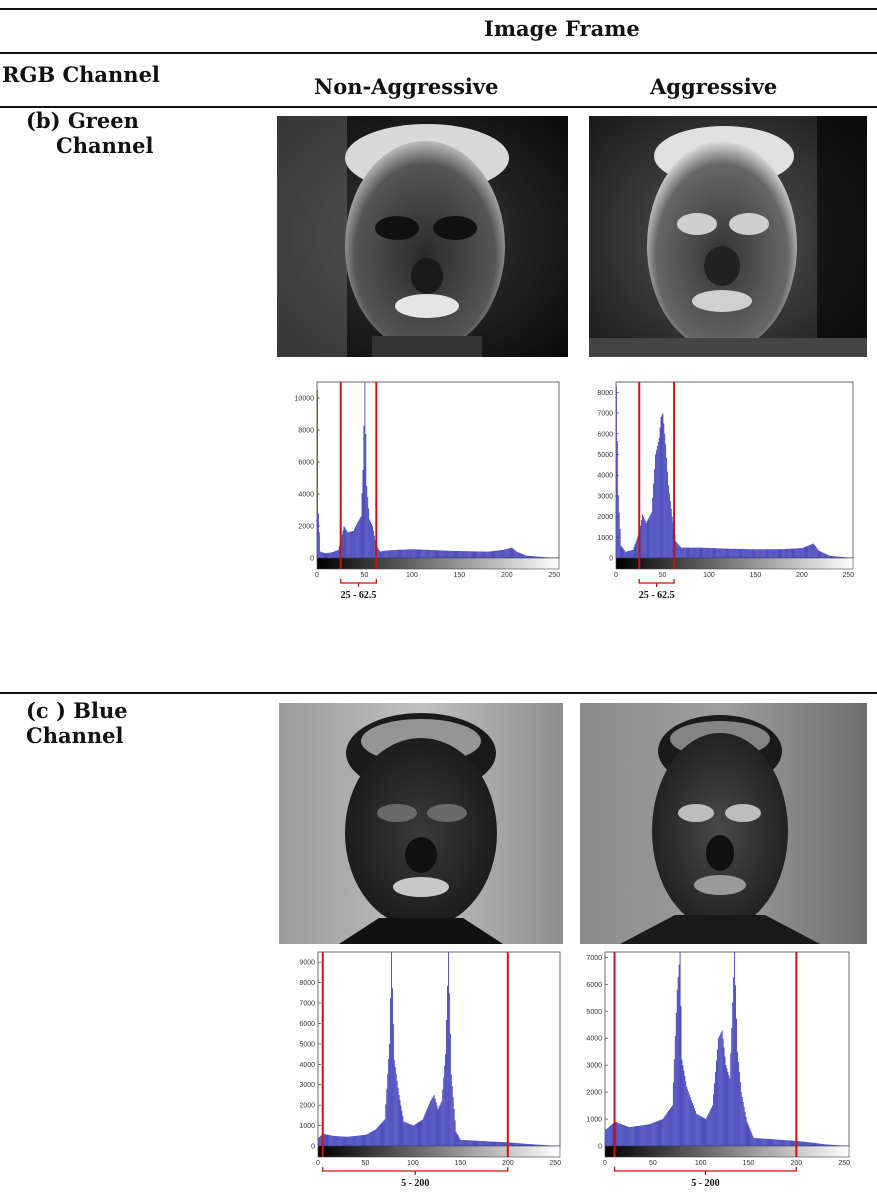  Describe the element at coordinates (727, 1151) in the screenshot. I see `blue-aggressive-colorbar` at that location.